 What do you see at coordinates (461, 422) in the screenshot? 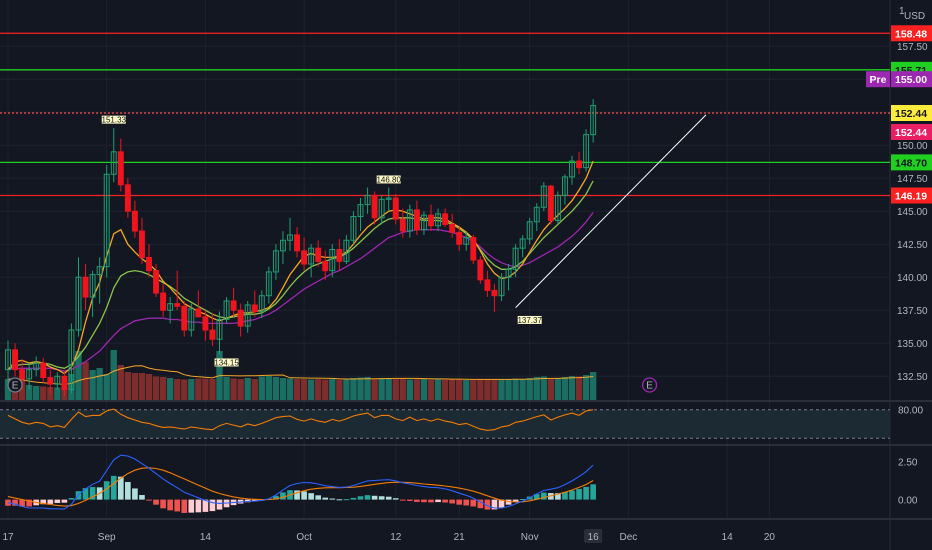
I see `rsi-pane: 80.00` at bounding box center [461, 422].